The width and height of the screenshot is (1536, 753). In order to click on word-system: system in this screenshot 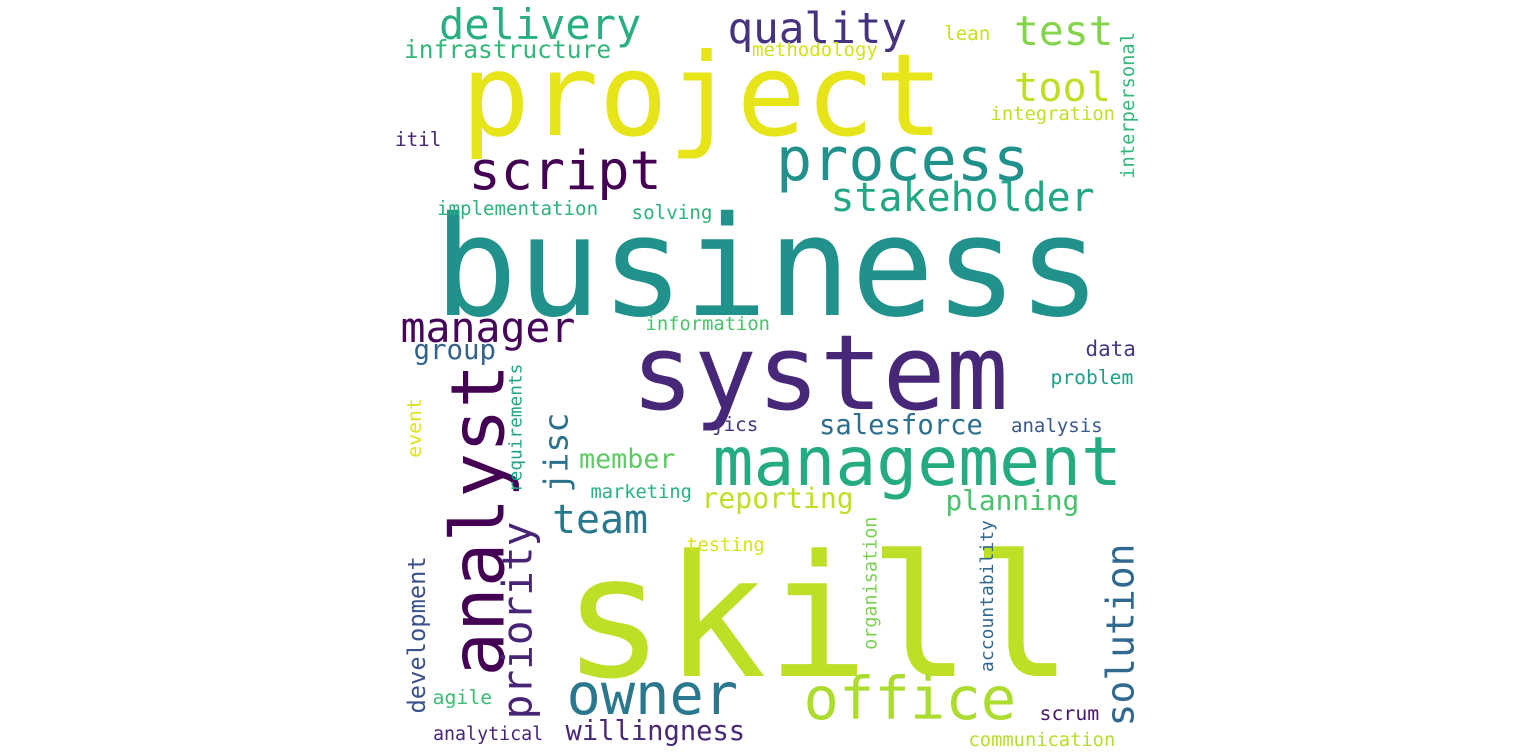, I will do `click(820, 372)`.